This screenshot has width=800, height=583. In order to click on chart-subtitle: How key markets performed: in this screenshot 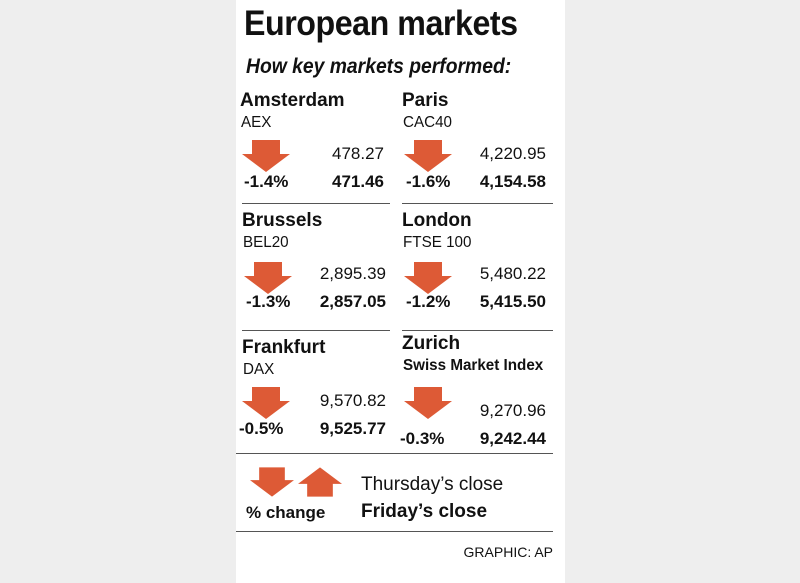, I will do `click(379, 66)`.